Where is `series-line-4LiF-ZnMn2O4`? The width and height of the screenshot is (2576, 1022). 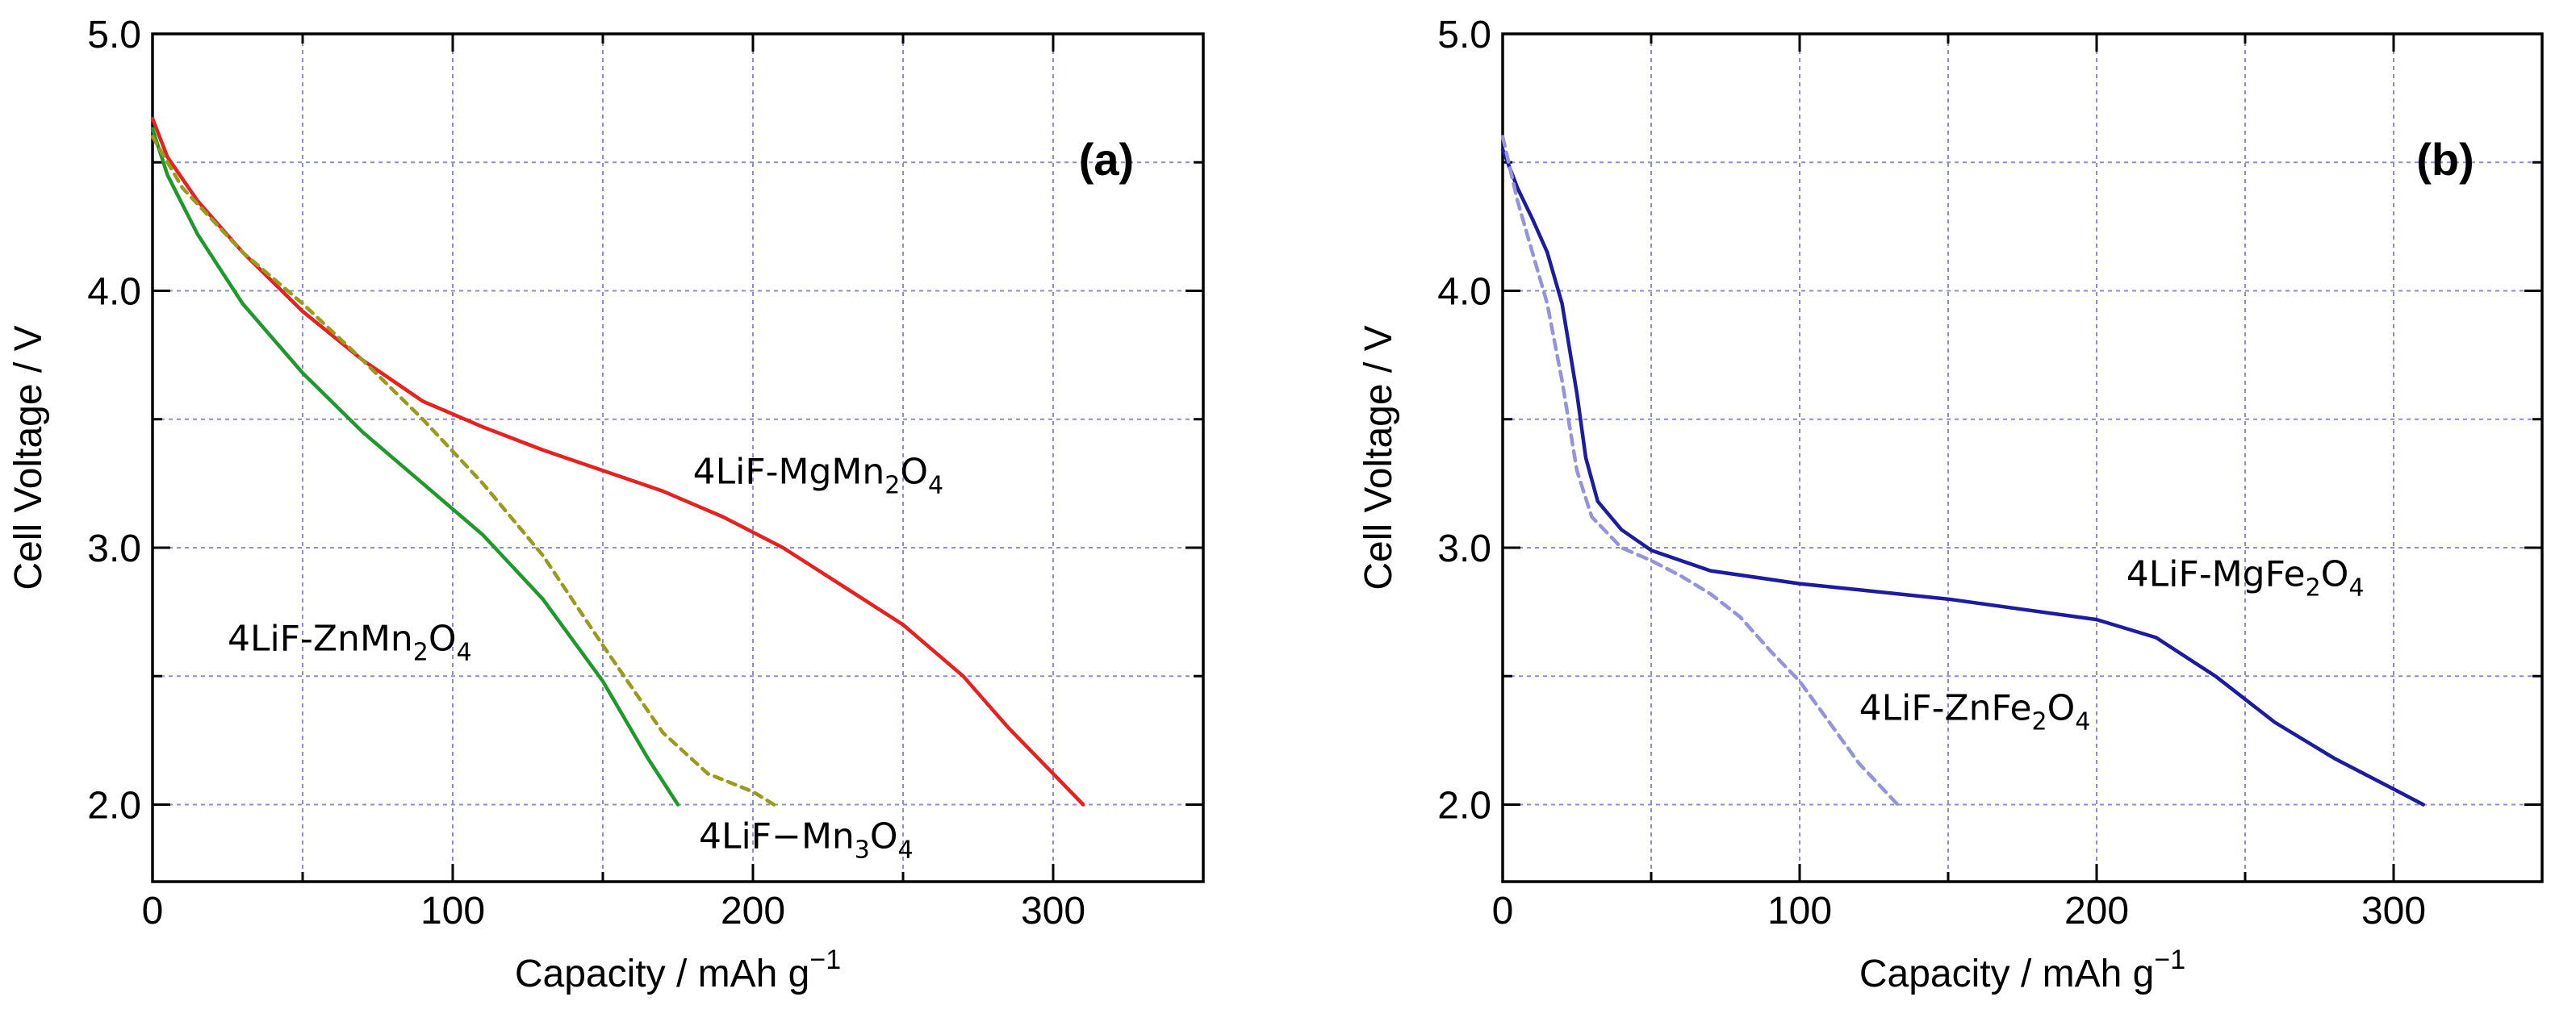
series-line-4LiF-ZnMn2O4 is located at coordinates (415, 467).